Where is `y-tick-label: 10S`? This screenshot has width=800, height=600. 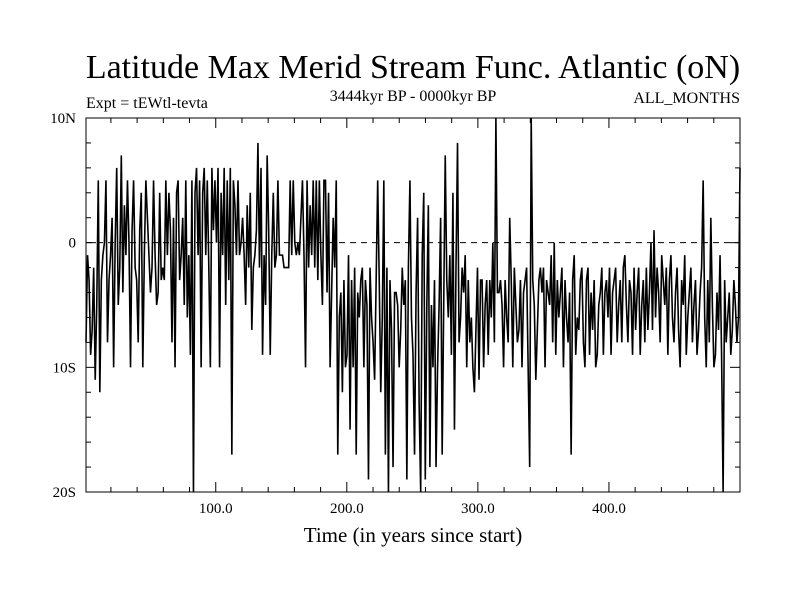 y-tick-label: 10S is located at coordinates (64, 368).